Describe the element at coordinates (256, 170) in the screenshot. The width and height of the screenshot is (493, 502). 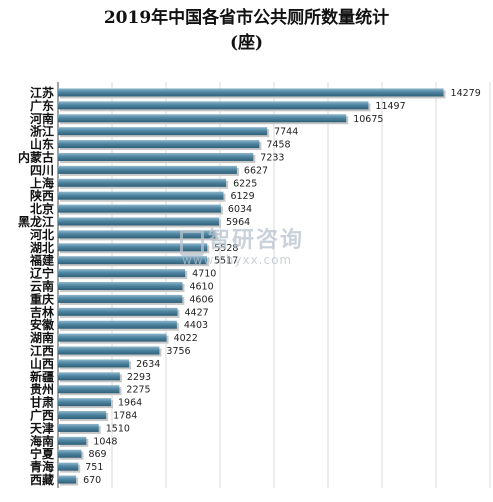
I see `value-label: 6627` at that location.